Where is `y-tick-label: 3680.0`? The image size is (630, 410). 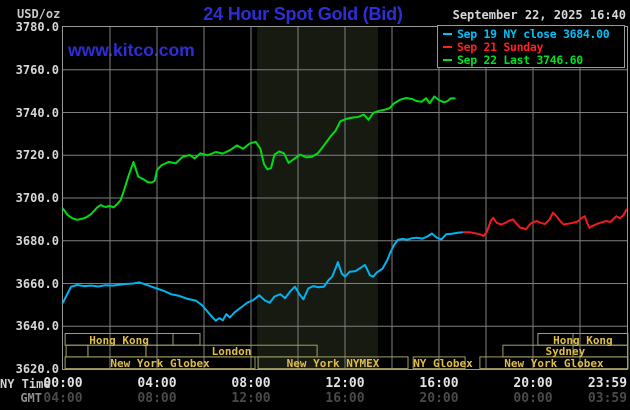
y-tick-label: 3680.0 is located at coordinates (37, 240).